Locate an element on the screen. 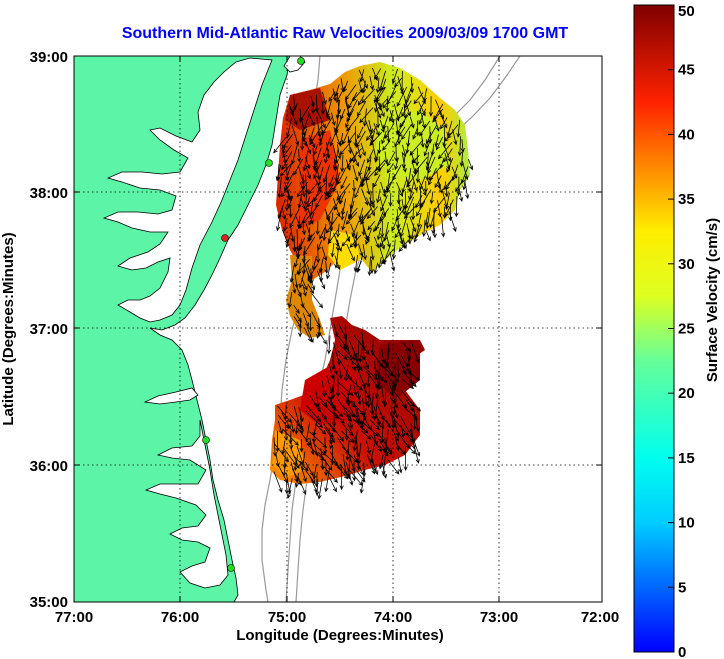  y-tick-labels: 39:00 38:00 37:00 36:00 35:00 is located at coordinates (49, 330).